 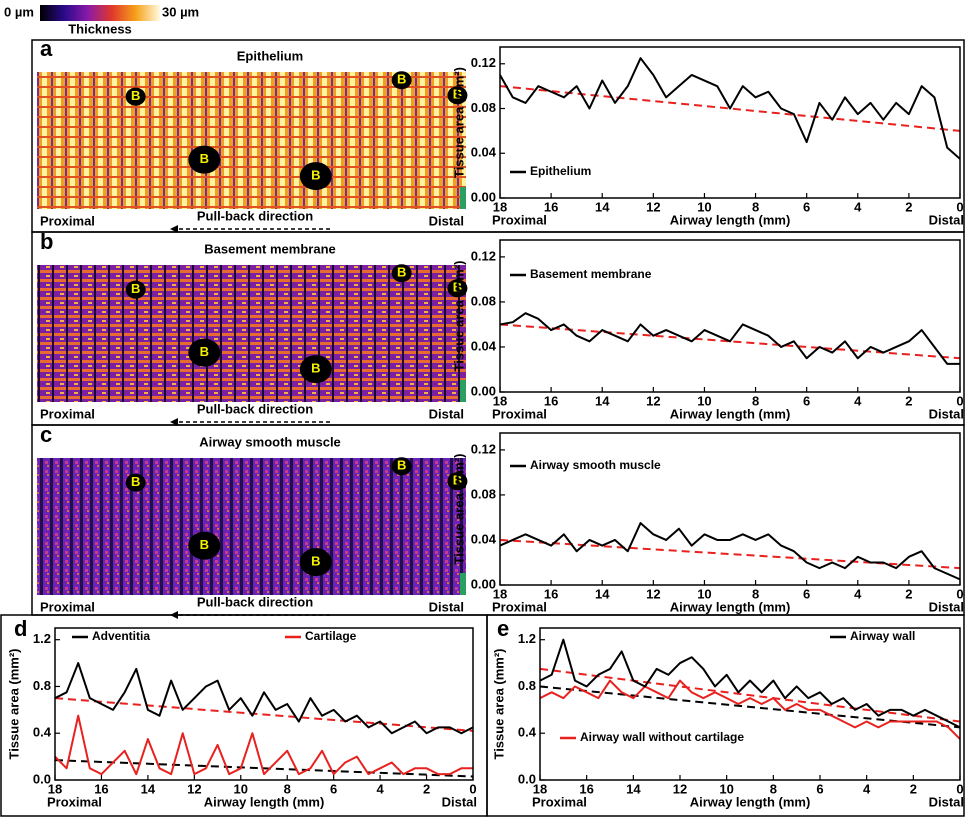 I want to click on distal-label: Distal, so click(x=446, y=220).